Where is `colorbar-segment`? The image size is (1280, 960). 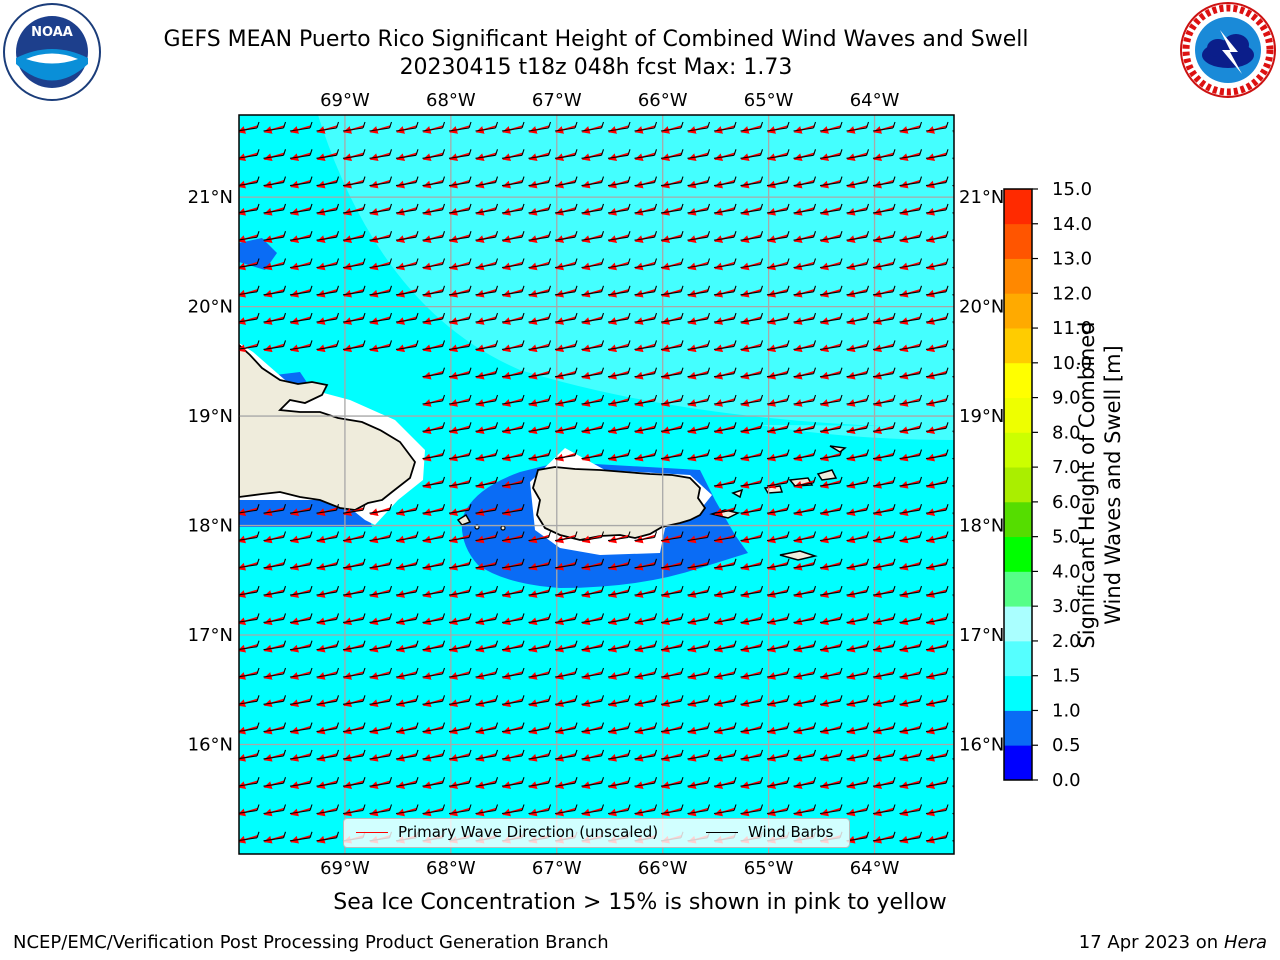
colorbar-segment is located at coordinates (1018, 554).